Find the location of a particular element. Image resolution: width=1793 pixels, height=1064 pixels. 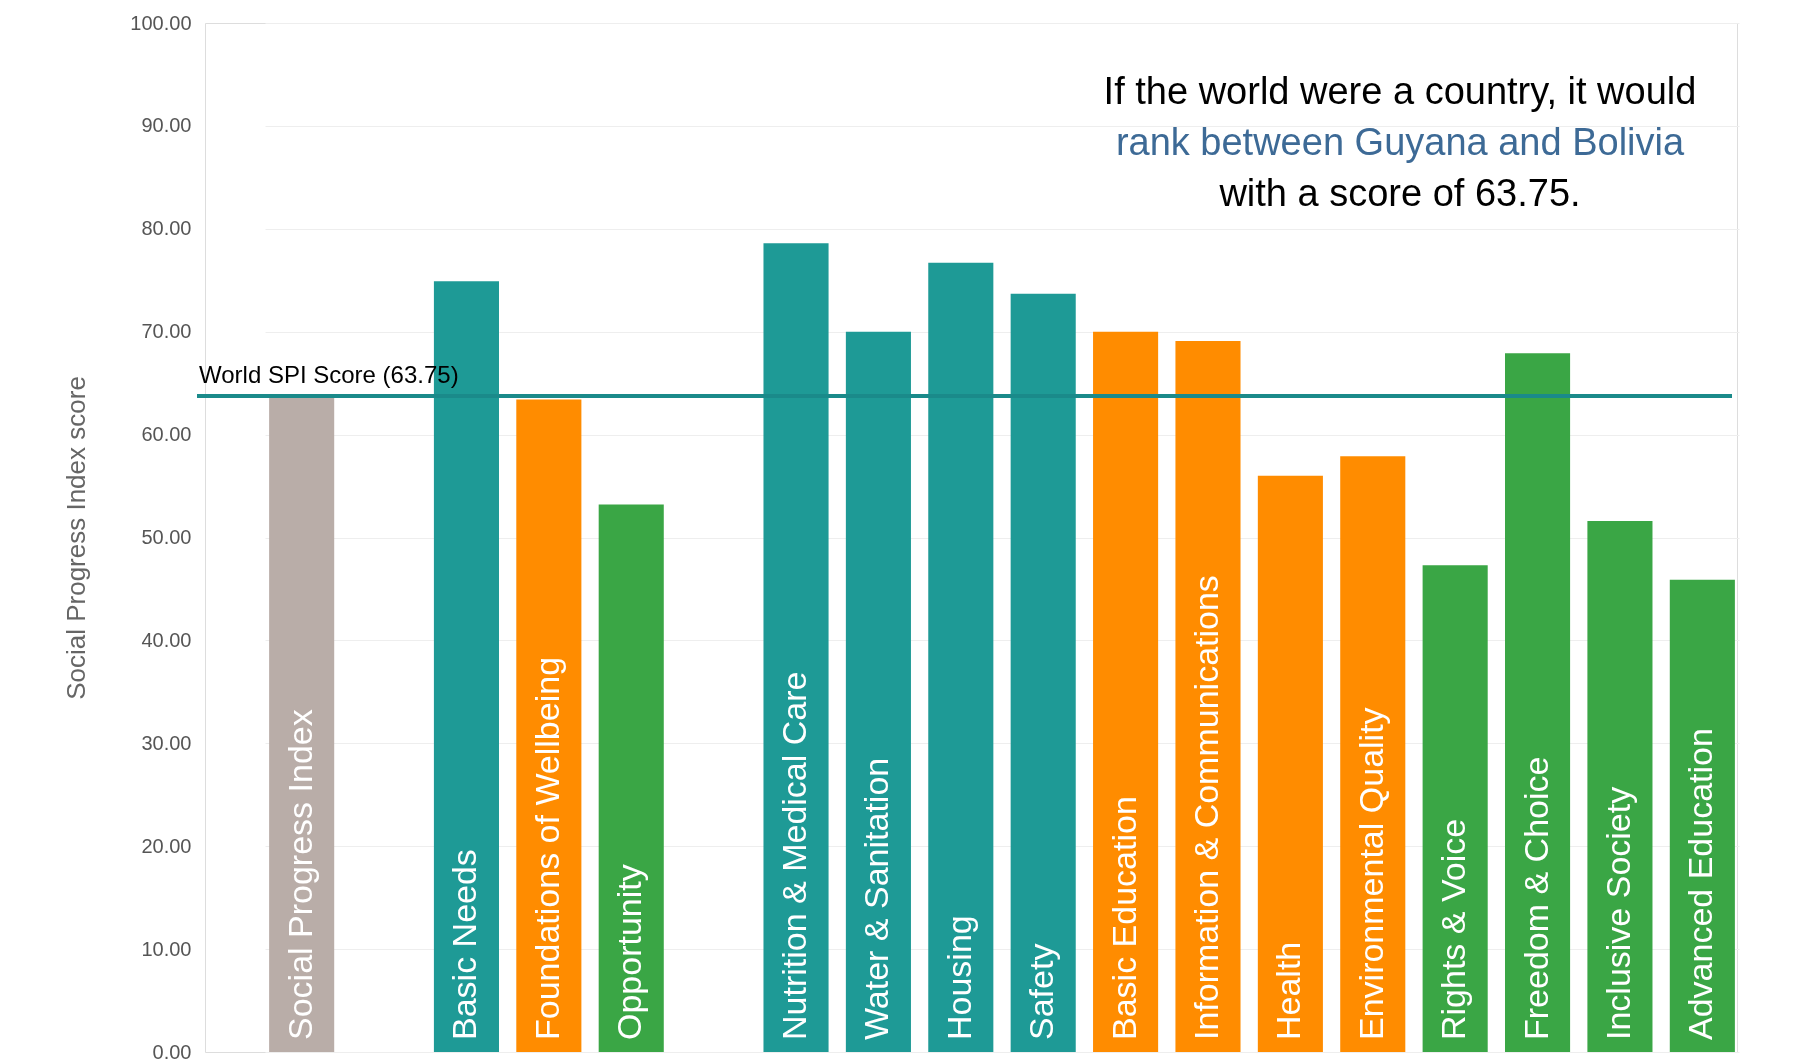

x-tick-label: Social Progress Index is located at coordinates (299, 874).